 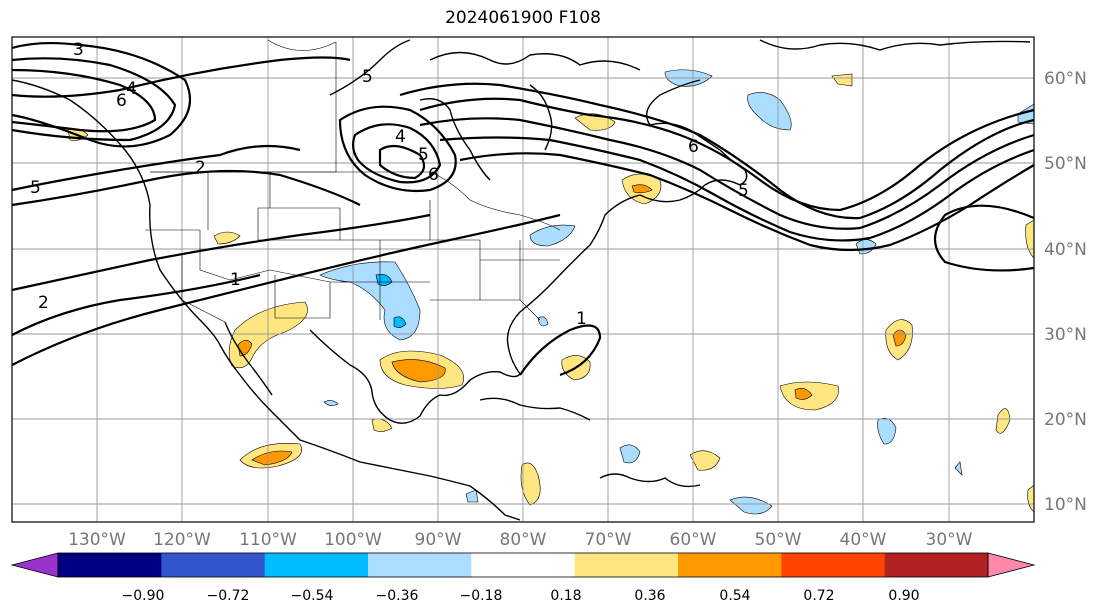 I want to click on lon-label: 30°W, so click(x=949, y=540).